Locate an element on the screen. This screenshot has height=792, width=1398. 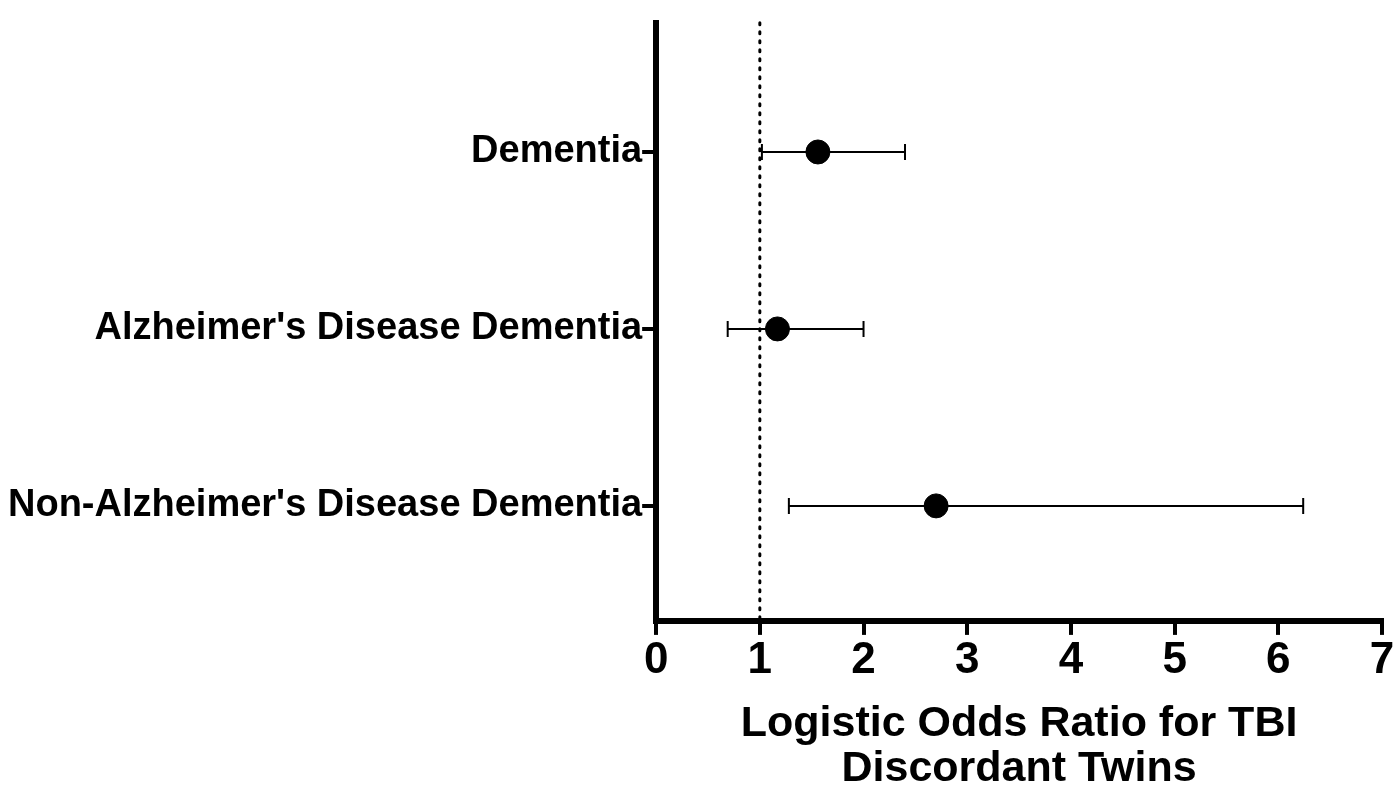
y-tick-label: Dementia is located at coordinates (557, 149).